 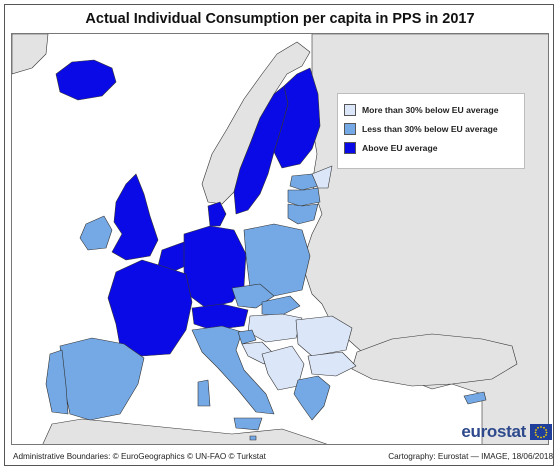 What do you see at coordinates (322, 177) in the screenshot?
I see `baltic-light-area` at bounding box center [322, 177].